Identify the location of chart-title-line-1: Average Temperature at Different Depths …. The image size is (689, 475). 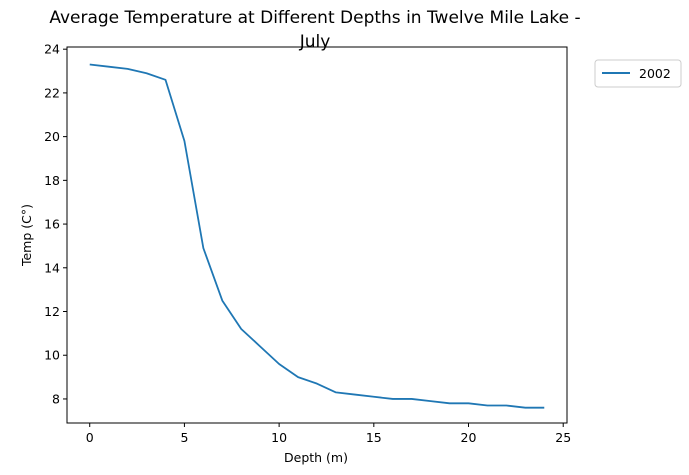
(314, 18).